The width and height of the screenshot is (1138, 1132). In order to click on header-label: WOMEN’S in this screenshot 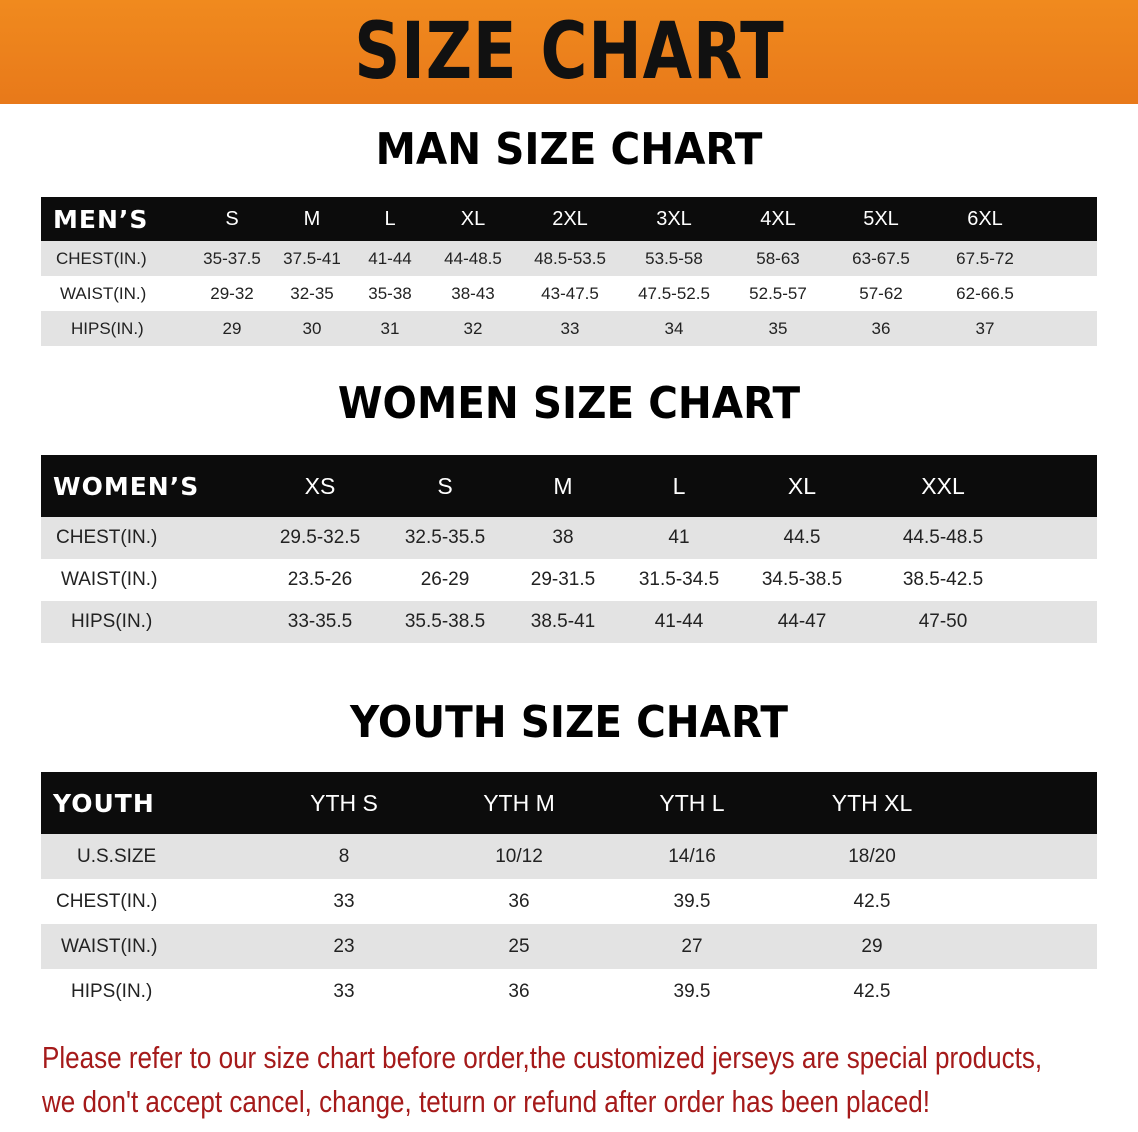, I will do `click(126, 486)`.